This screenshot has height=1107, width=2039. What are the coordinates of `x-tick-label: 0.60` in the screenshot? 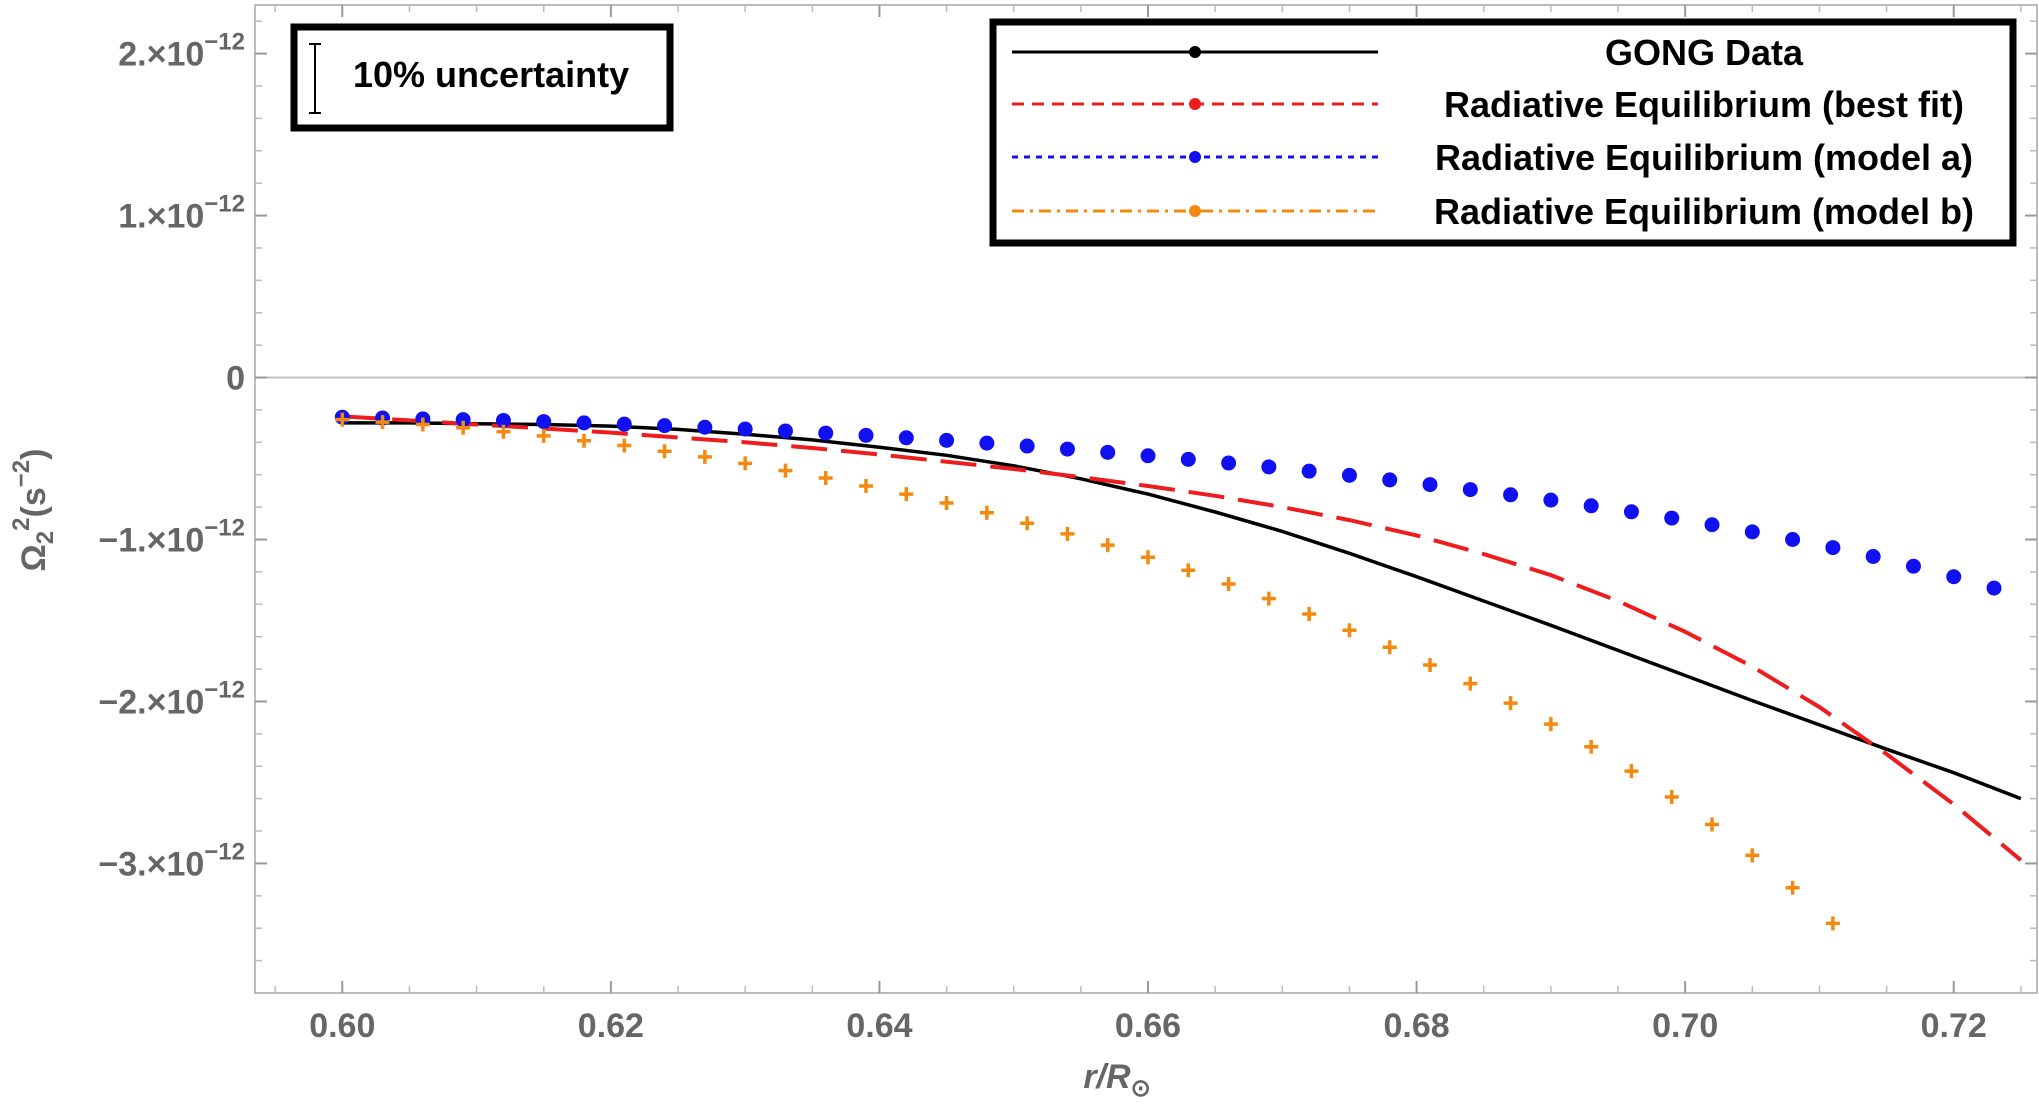 It's located at (342, 1026).